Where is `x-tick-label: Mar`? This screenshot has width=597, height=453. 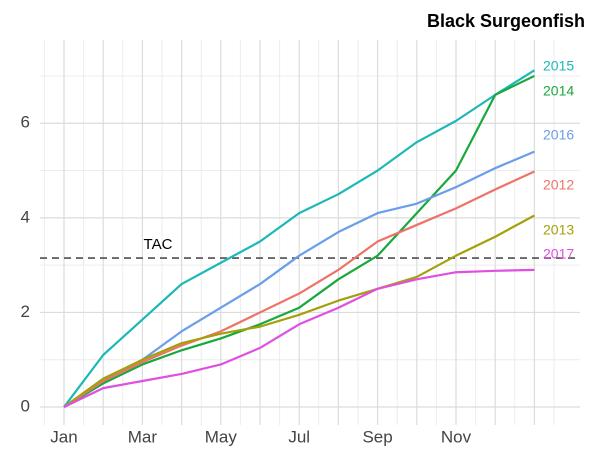
x-tick-label: Mar is located at coordinates (143, 436).